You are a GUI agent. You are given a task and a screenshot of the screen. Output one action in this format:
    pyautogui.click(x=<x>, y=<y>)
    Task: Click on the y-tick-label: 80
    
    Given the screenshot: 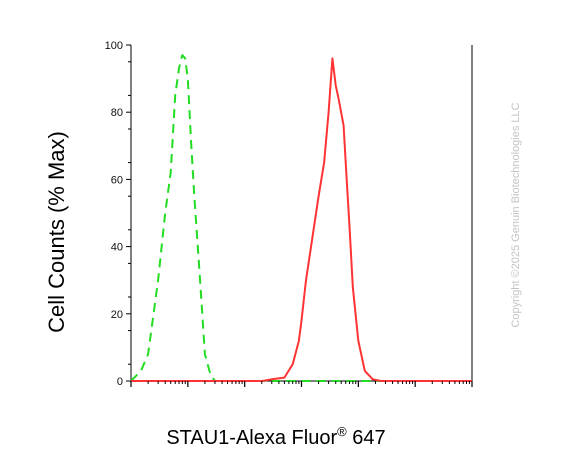 What is the action you would take?
    pyautogui.click(x=117, y=113)
    